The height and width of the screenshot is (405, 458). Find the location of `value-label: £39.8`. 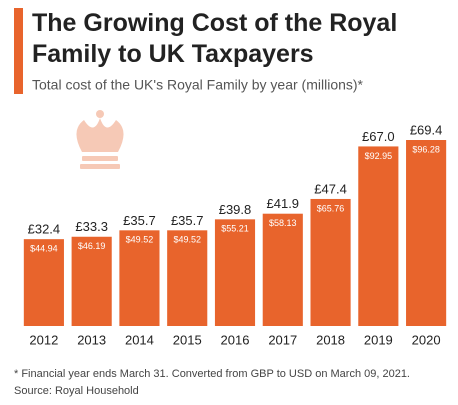

value-label: £39.8 is located at coordinates (235, 209).